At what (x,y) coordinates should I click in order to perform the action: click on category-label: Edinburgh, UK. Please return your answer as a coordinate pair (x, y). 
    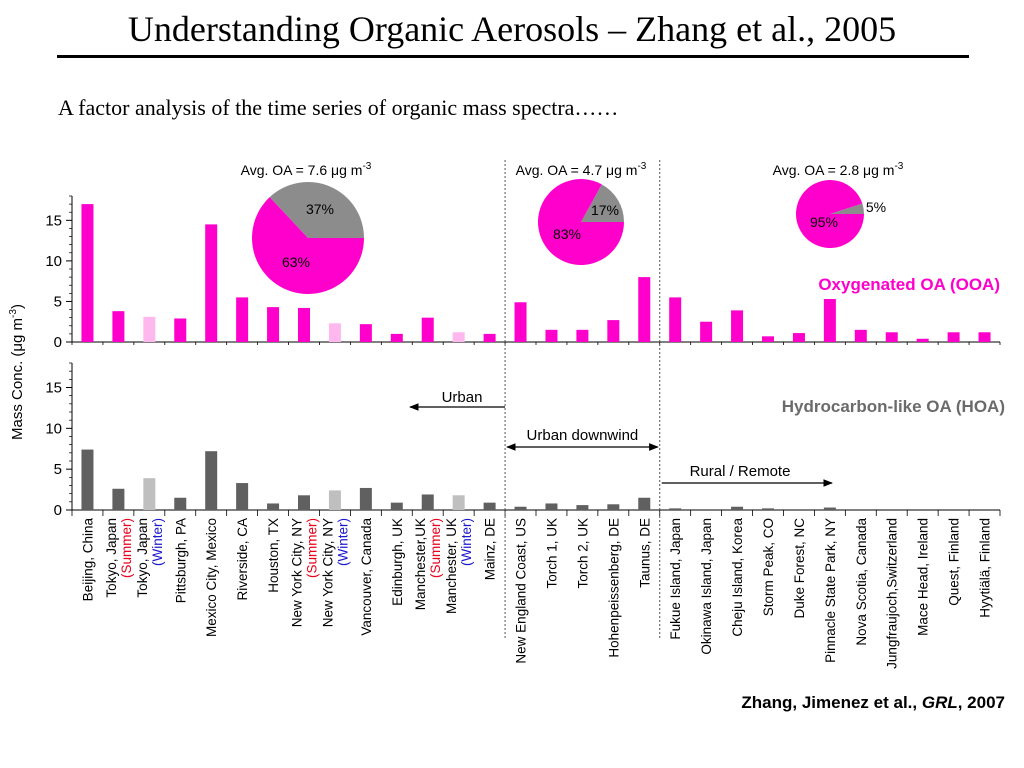
    Looking at the image, I should click on (397, 562).